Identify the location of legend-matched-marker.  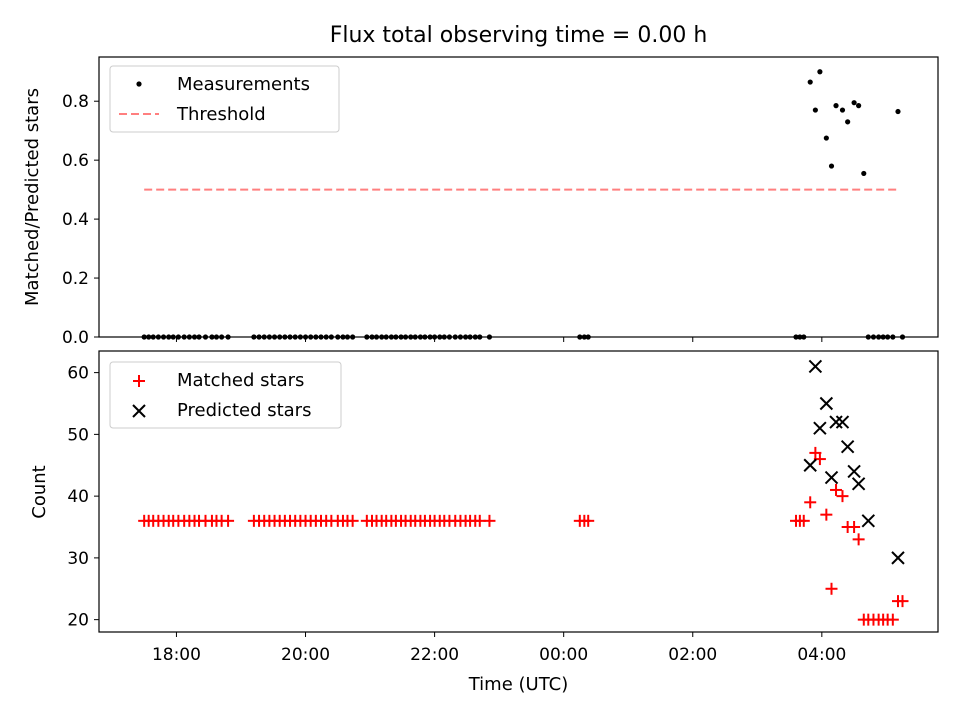
(139, 381).